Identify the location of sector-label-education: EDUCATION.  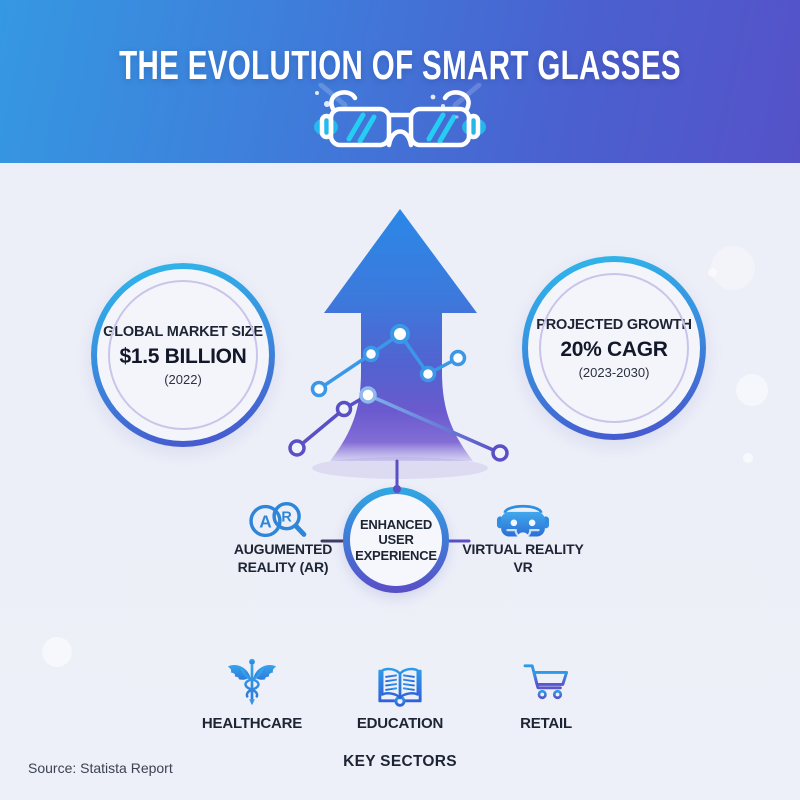
(400, 723).